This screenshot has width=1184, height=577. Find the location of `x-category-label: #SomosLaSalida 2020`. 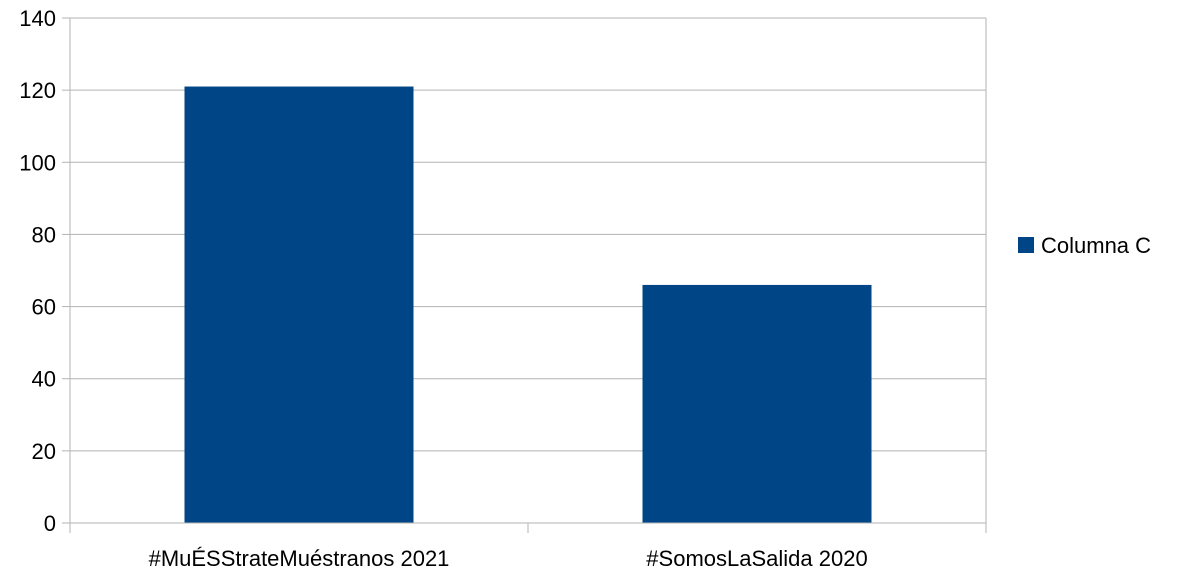

x-category-label: #SomosLaSalida 2020 is located at coordinates (756, 558).